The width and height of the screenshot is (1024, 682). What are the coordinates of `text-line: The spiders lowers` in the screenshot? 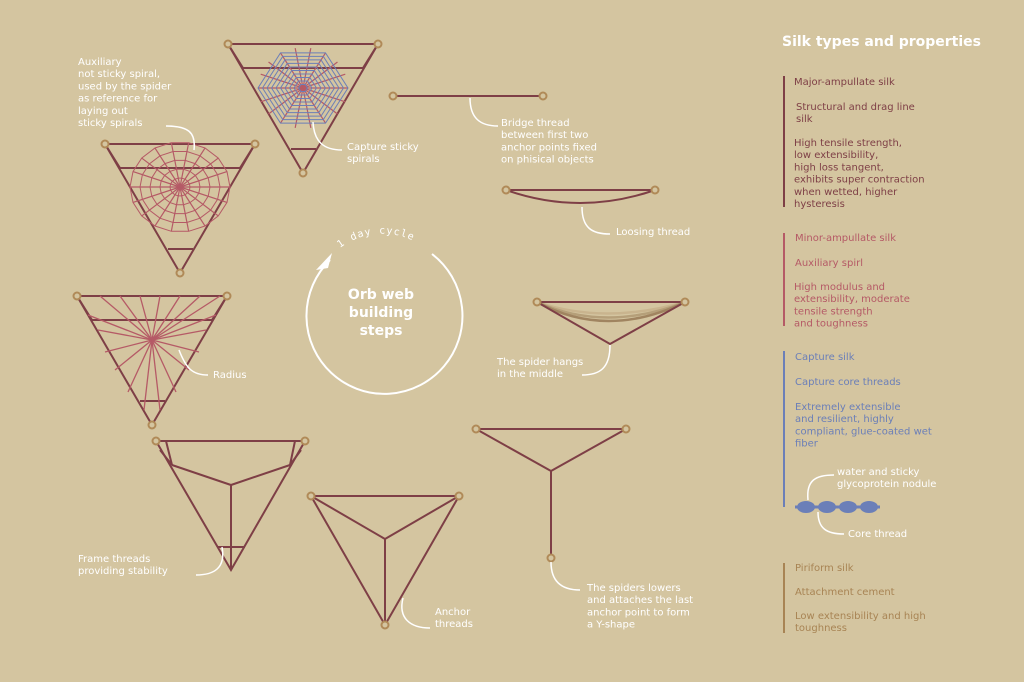 It's located at (633, 588).